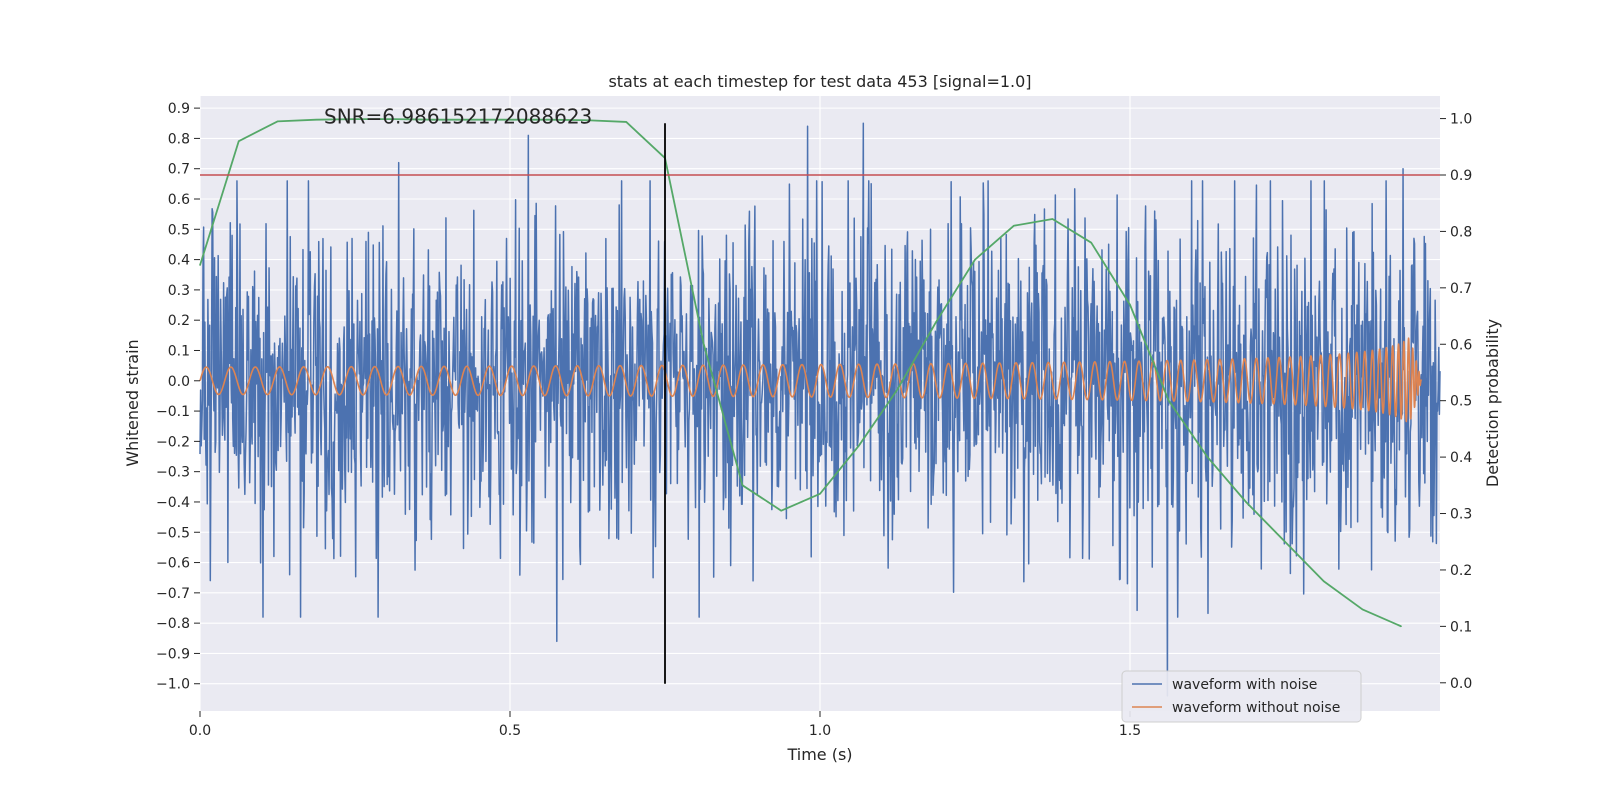 The width and height of the screenshot is (1600, 800). Describe the element at coordinates (173, 412) in the screenshot. I see `y-tick-label: −0.1` at that location.